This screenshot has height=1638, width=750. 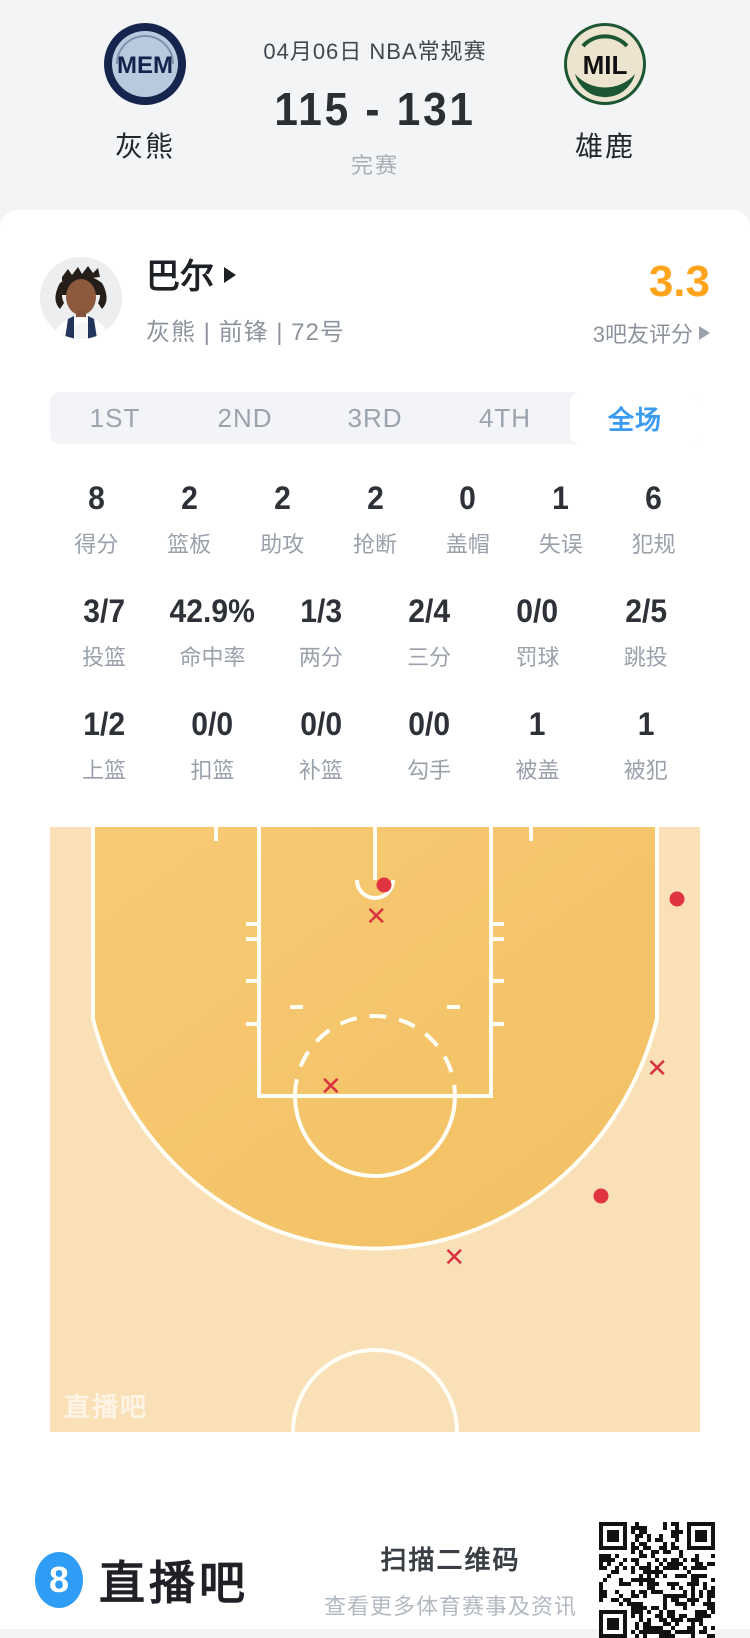 I want to click on stat-assists: 2 助攻, so click(x=282, y=518).